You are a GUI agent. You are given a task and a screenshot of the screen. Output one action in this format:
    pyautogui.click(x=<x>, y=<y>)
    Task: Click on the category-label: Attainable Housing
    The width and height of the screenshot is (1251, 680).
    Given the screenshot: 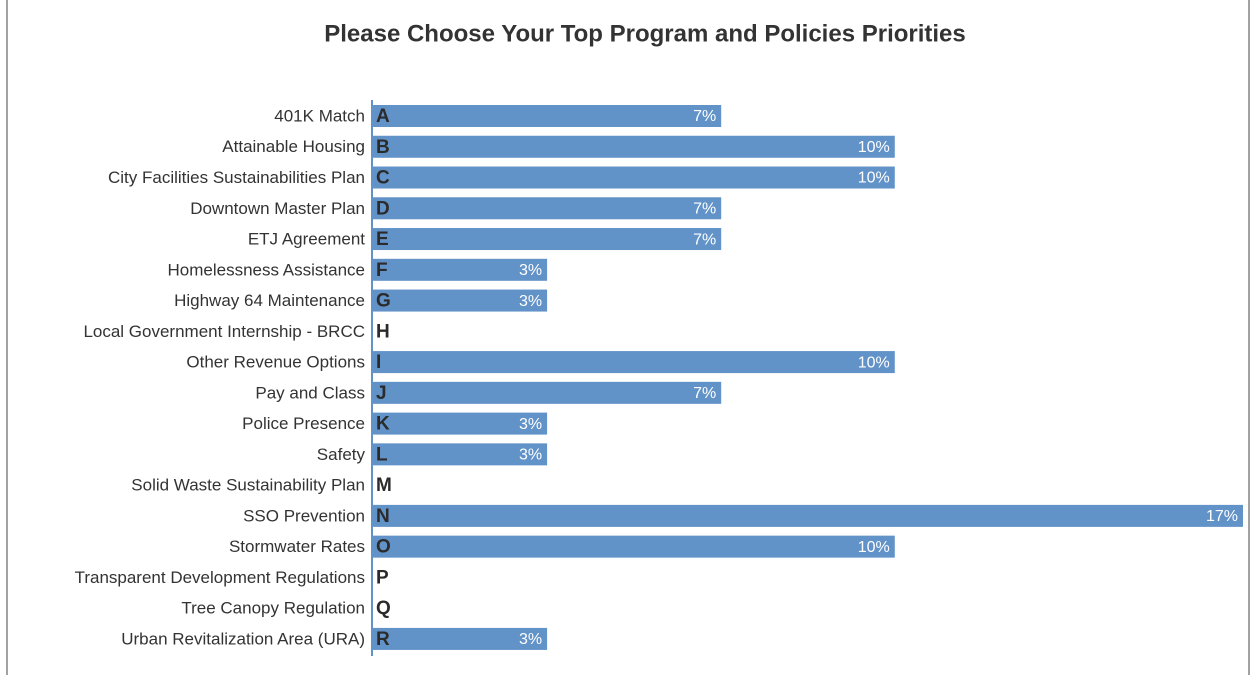 What is the action you would take?
    pyautogui.click(x=293, y=146)
    